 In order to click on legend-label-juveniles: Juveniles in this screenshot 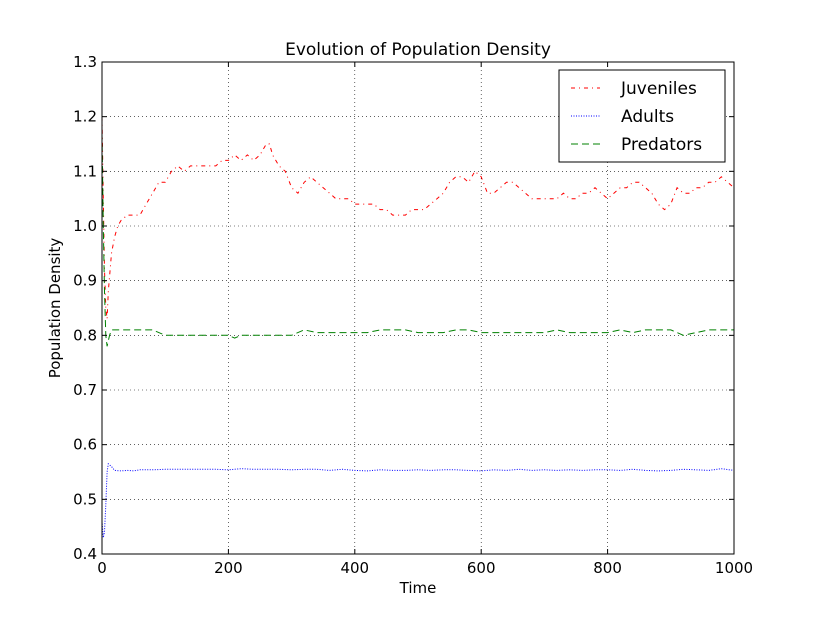, I will do `click(658, 89)`.